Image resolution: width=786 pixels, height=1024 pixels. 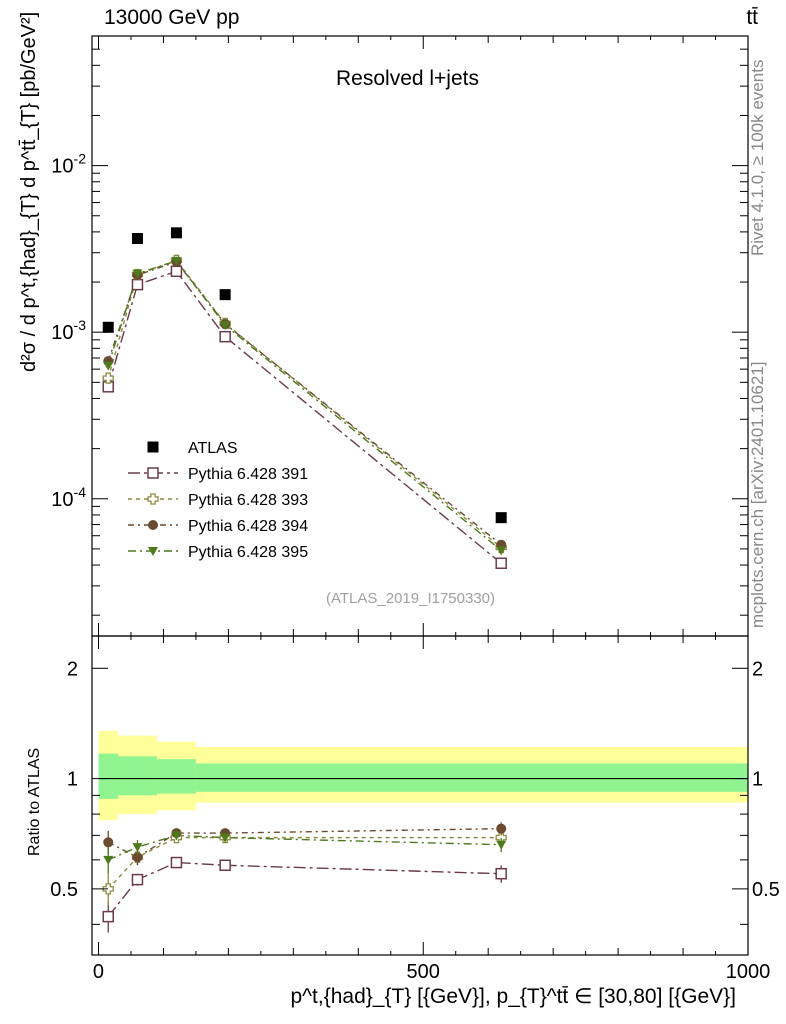 What do you see at coordinates (68, 164) in the screenshot?
I see `y-tick-label: 10⁻²` at bounding box center [68, 164].